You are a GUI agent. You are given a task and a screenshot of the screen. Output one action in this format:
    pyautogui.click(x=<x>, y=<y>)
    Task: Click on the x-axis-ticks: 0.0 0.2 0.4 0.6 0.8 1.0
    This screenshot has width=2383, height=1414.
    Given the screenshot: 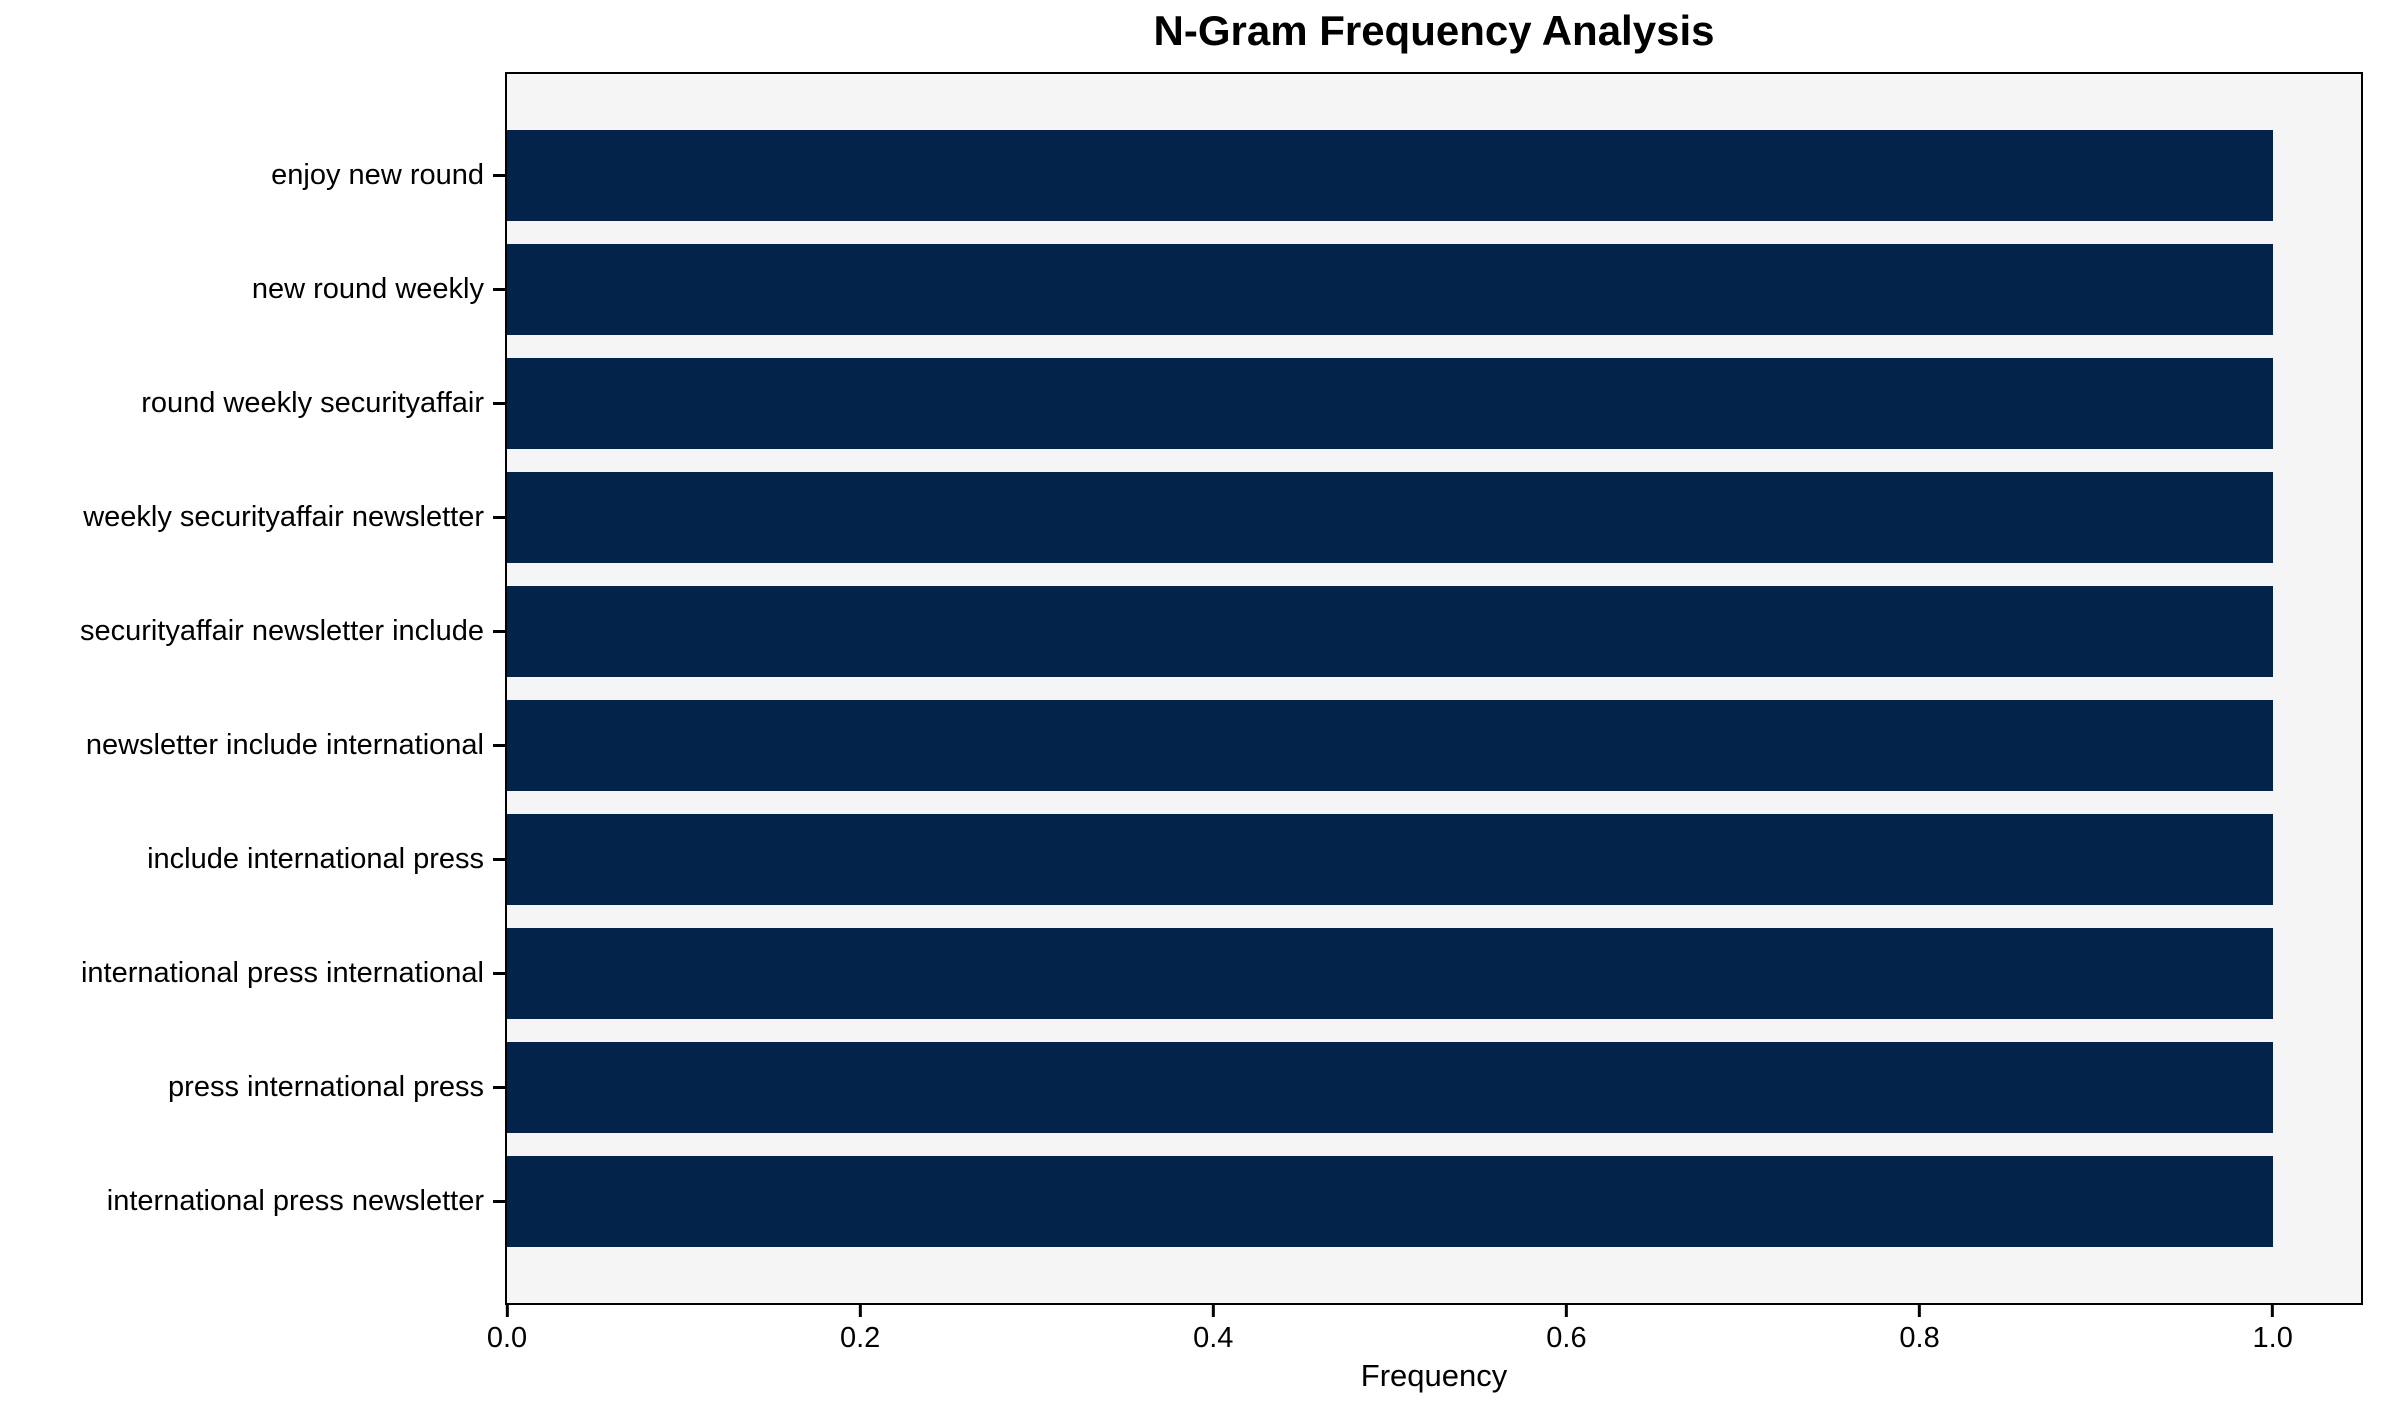 What is the action you would take?
    pyautogui.click(x=1424, y=1340)
    